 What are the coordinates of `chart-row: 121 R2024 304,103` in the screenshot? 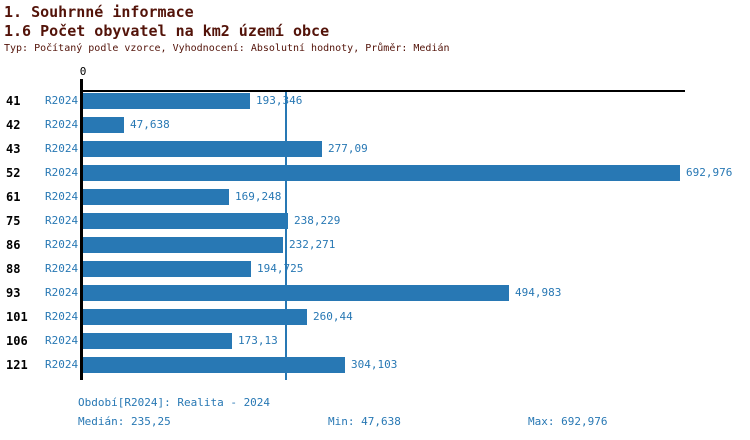 It's located at (375, 365).